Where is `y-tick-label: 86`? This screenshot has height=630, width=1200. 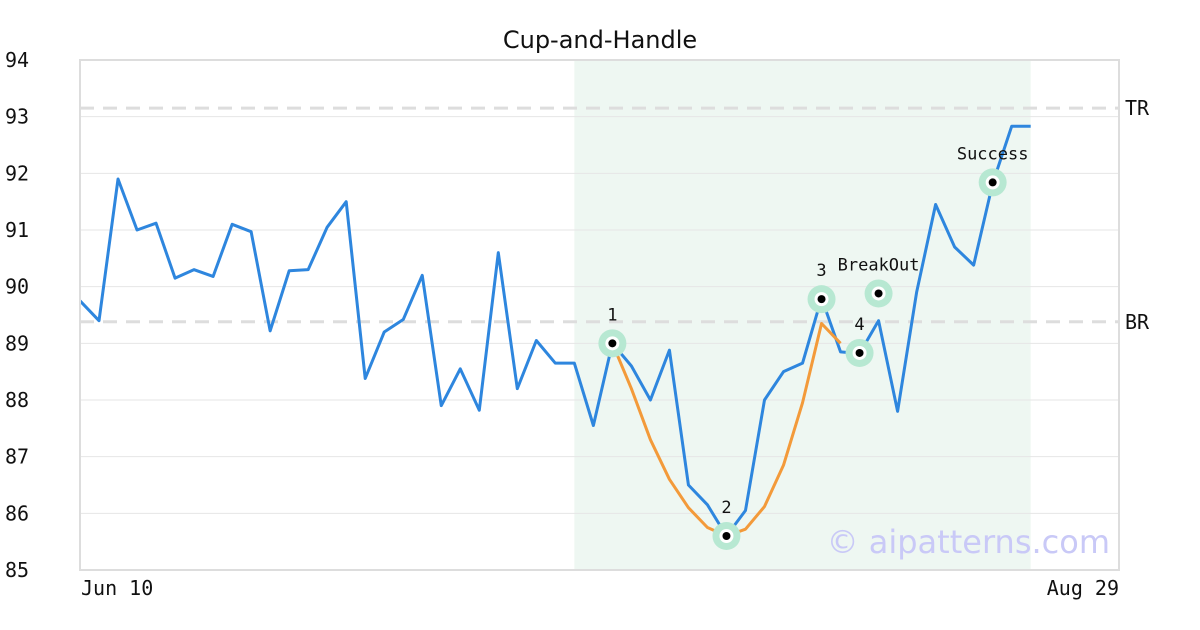 y-tick-label: 86 is located at coordinates (17, 513).